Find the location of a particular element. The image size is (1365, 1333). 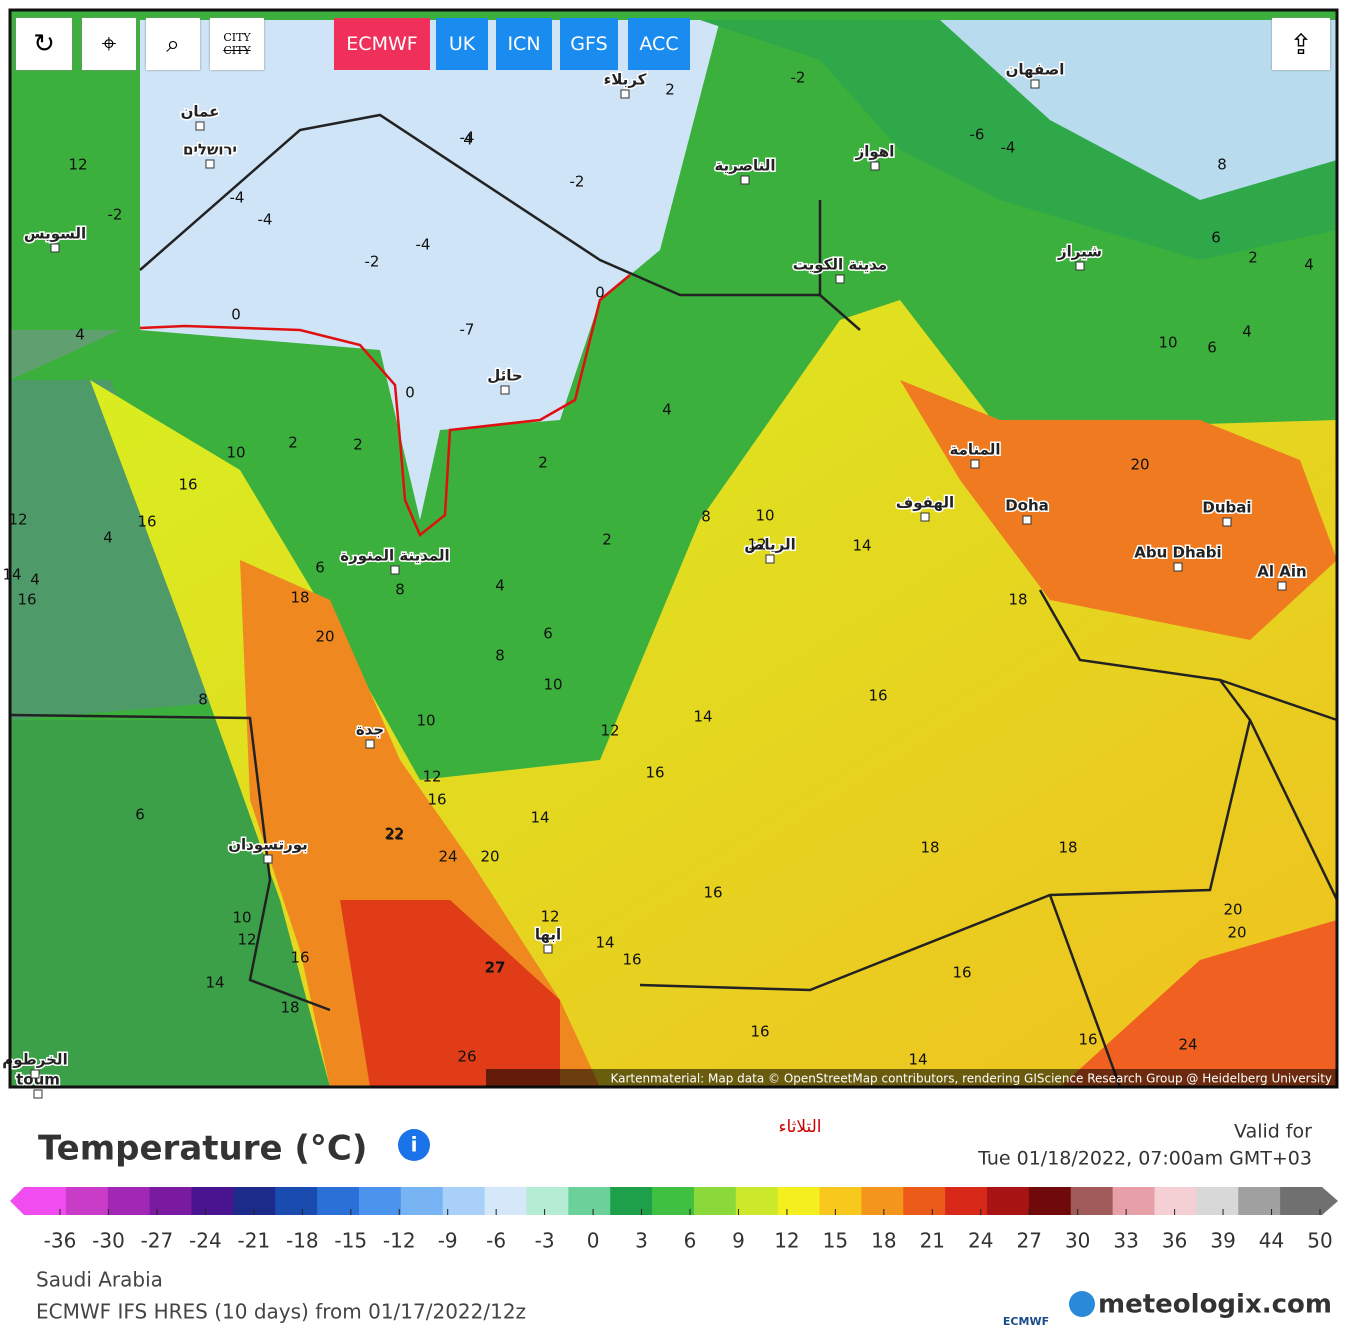

contour-label: 22 is located at coordinates (393, 834).